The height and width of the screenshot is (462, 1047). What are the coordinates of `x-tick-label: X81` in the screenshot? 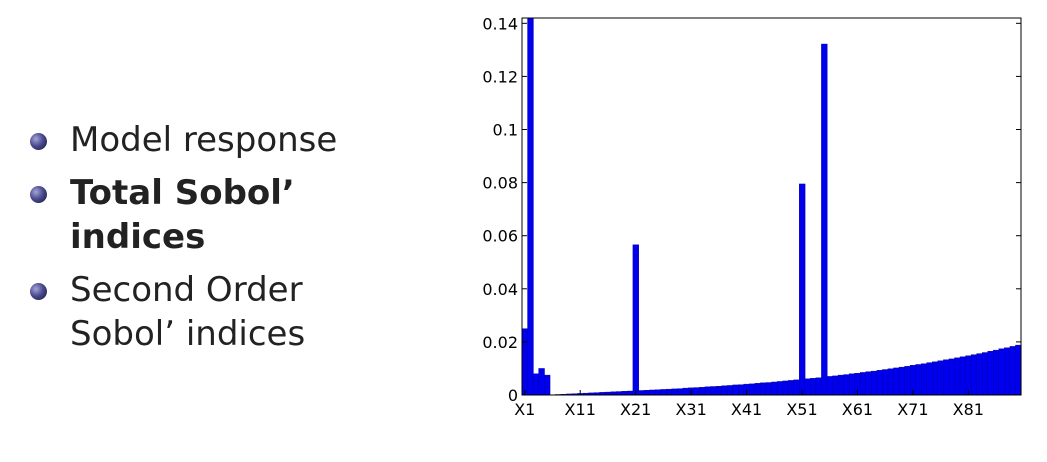 It's located at (968, 409).